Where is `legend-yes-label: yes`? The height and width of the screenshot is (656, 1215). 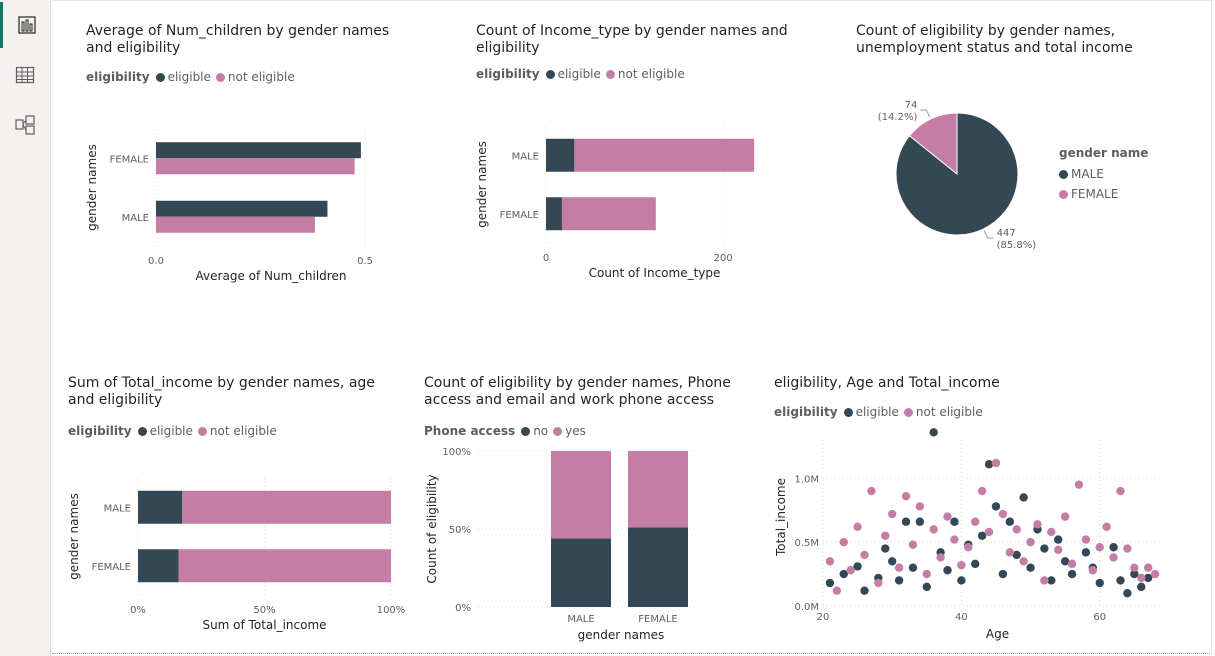 legend-yes-label: yes is located at coordinates (575, 431).